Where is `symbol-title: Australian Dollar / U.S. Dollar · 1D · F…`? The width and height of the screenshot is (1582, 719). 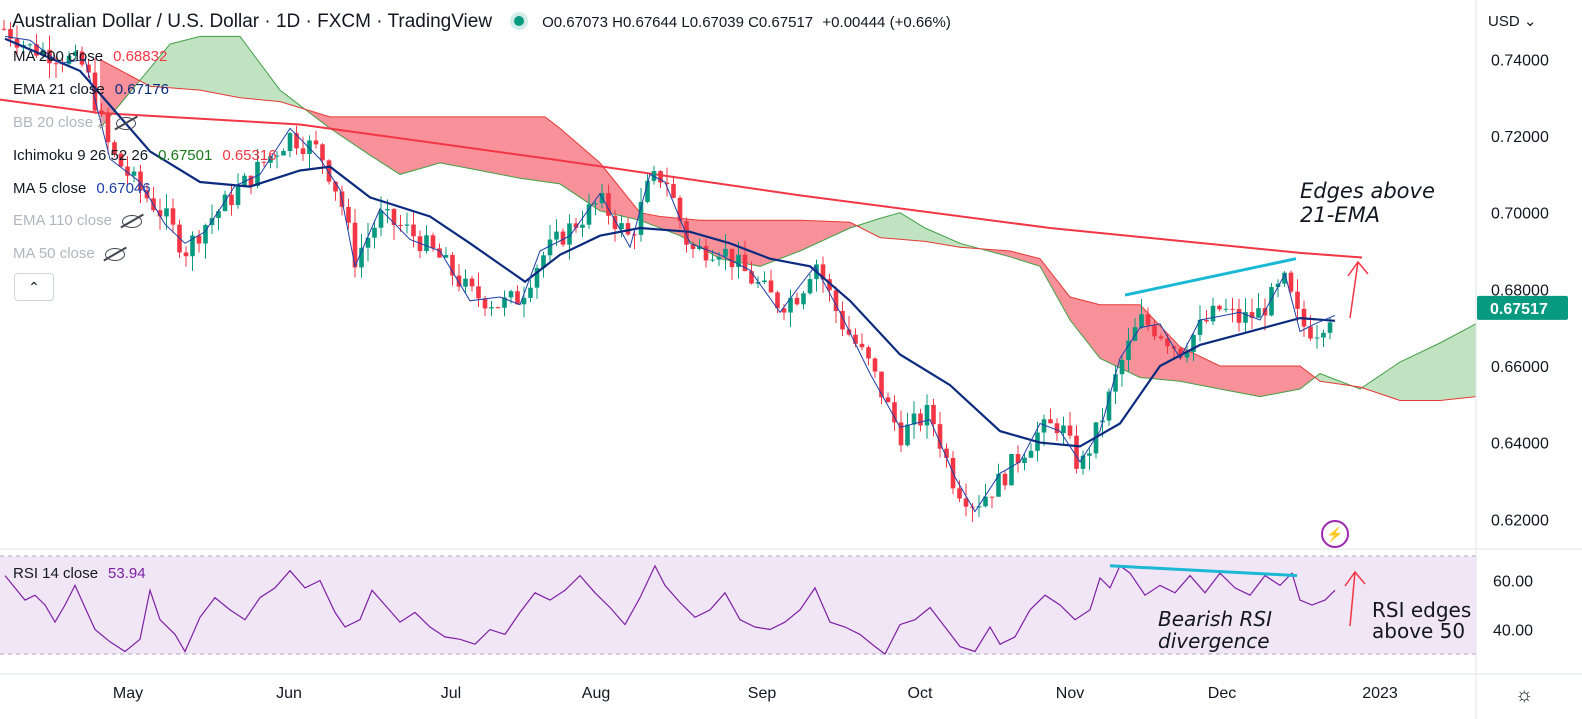 symbol-title: Australian Dollar / U.S. Dollar · 1D · F… is located at coordinates (252, 21).